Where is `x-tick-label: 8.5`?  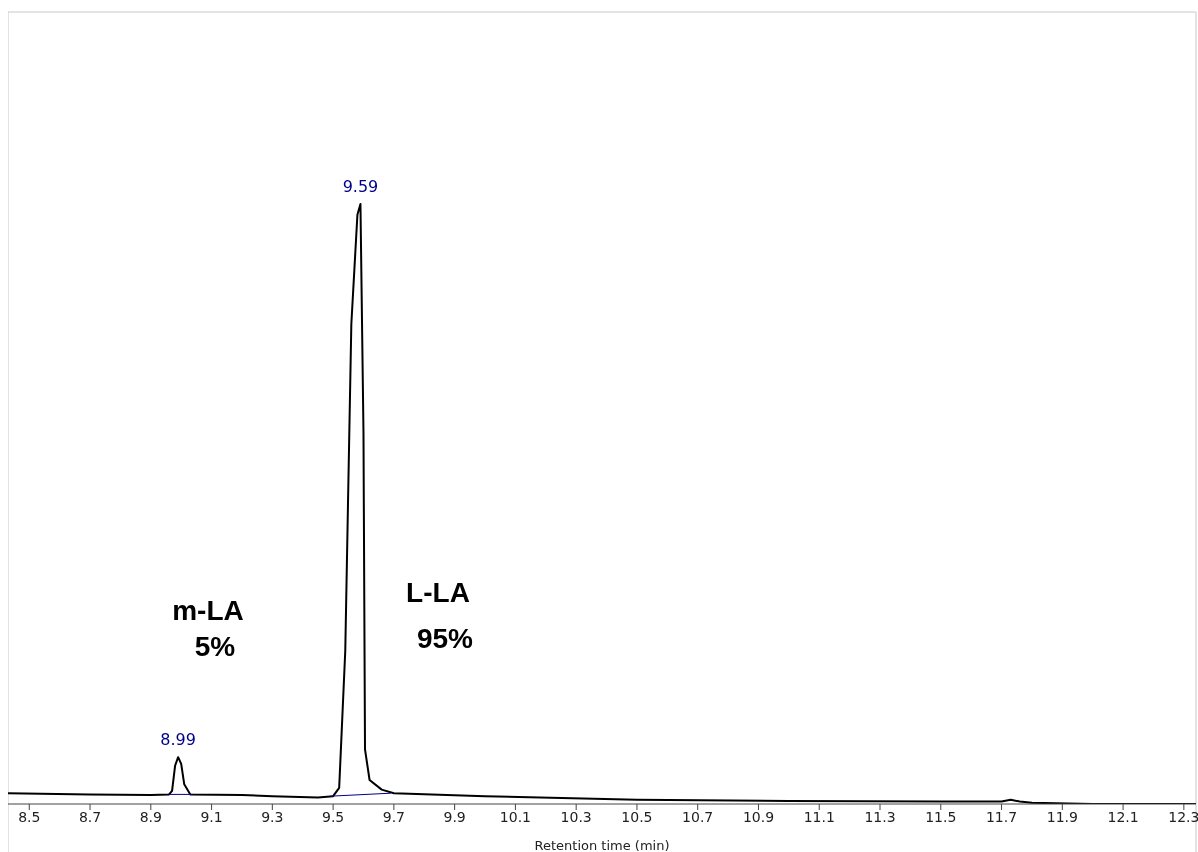
x-tick-label: 8.5 is located at coordinates (29, 816).